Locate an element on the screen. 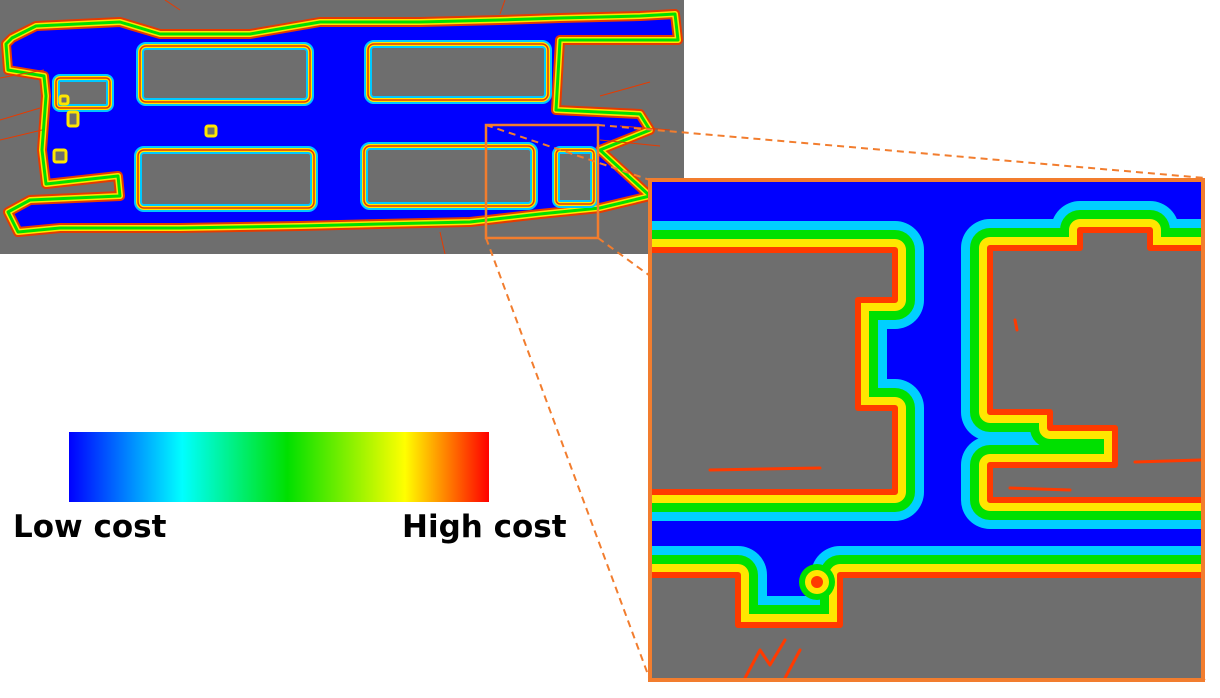 This screenshot has height=698, width=1220. low-cost-label: Low cost is located at coordinates (90, 527).